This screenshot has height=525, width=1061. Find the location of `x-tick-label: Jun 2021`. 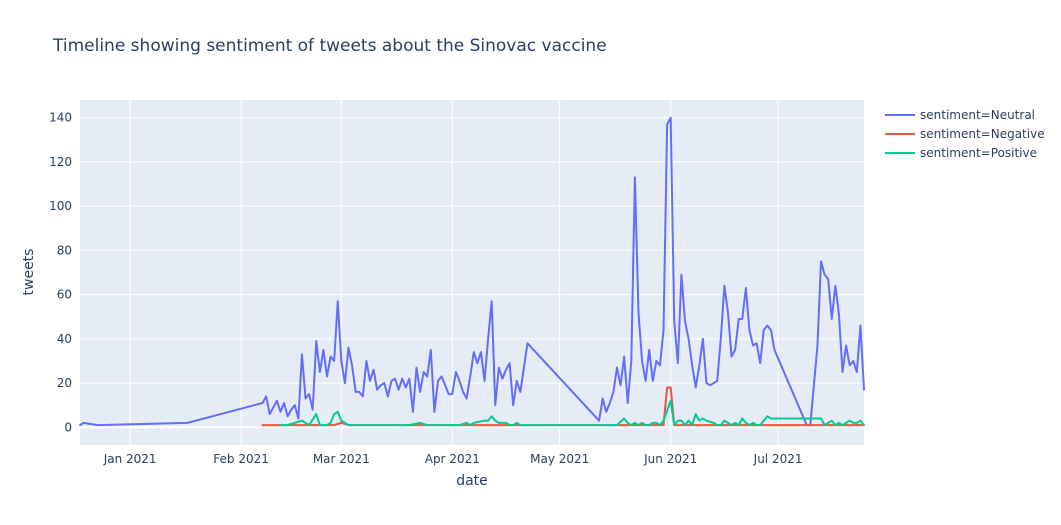

x-tick-label: Jun 2021 is located at coordinates (670, 459).